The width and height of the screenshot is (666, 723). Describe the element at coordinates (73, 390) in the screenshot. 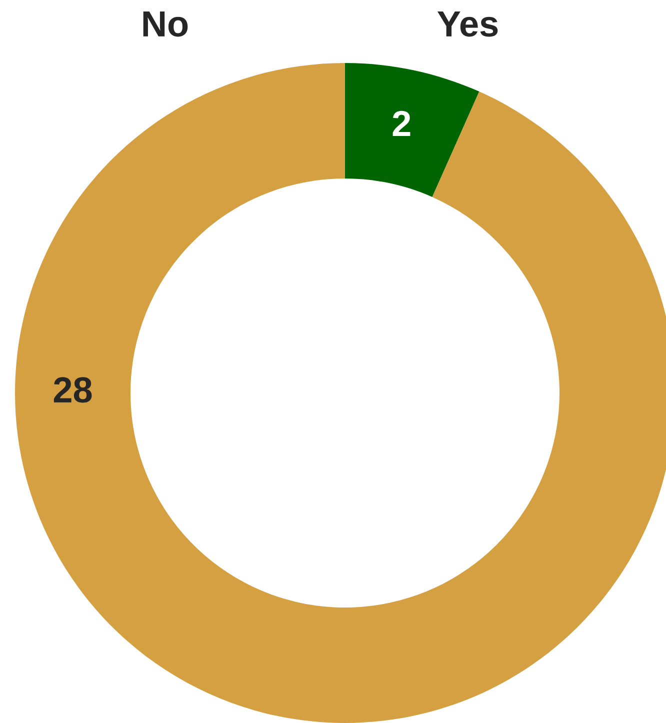

I see `data-label: 28` at that location.